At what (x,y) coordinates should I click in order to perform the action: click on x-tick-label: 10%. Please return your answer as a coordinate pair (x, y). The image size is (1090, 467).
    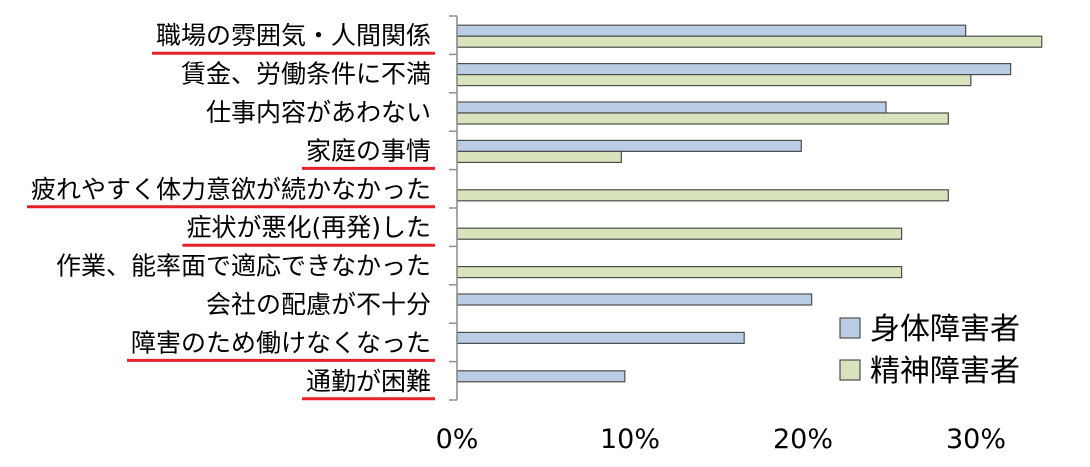
    Looking at the image, I should click on (630, 439).